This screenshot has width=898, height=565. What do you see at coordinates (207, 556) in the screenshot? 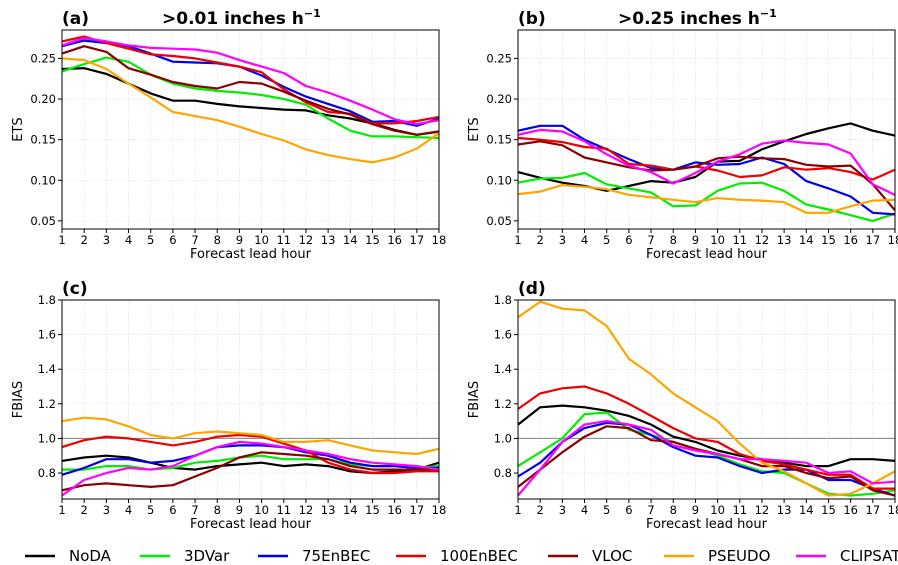
I see `legend-label: 3DVar` at bounding box center [207, 556].